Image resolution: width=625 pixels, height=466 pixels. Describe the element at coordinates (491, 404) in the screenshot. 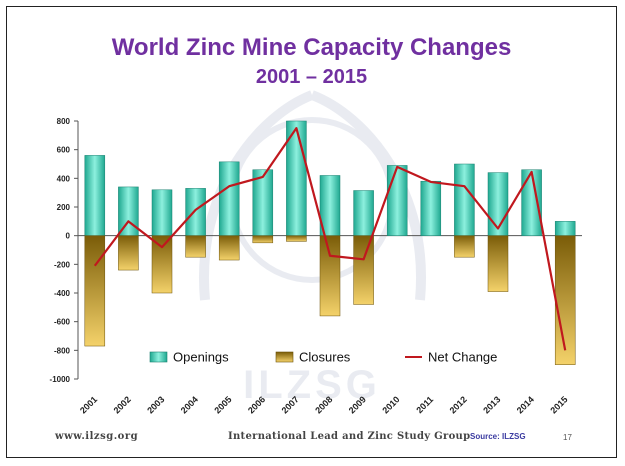

I see `x-tick-label: 2013` at that location.